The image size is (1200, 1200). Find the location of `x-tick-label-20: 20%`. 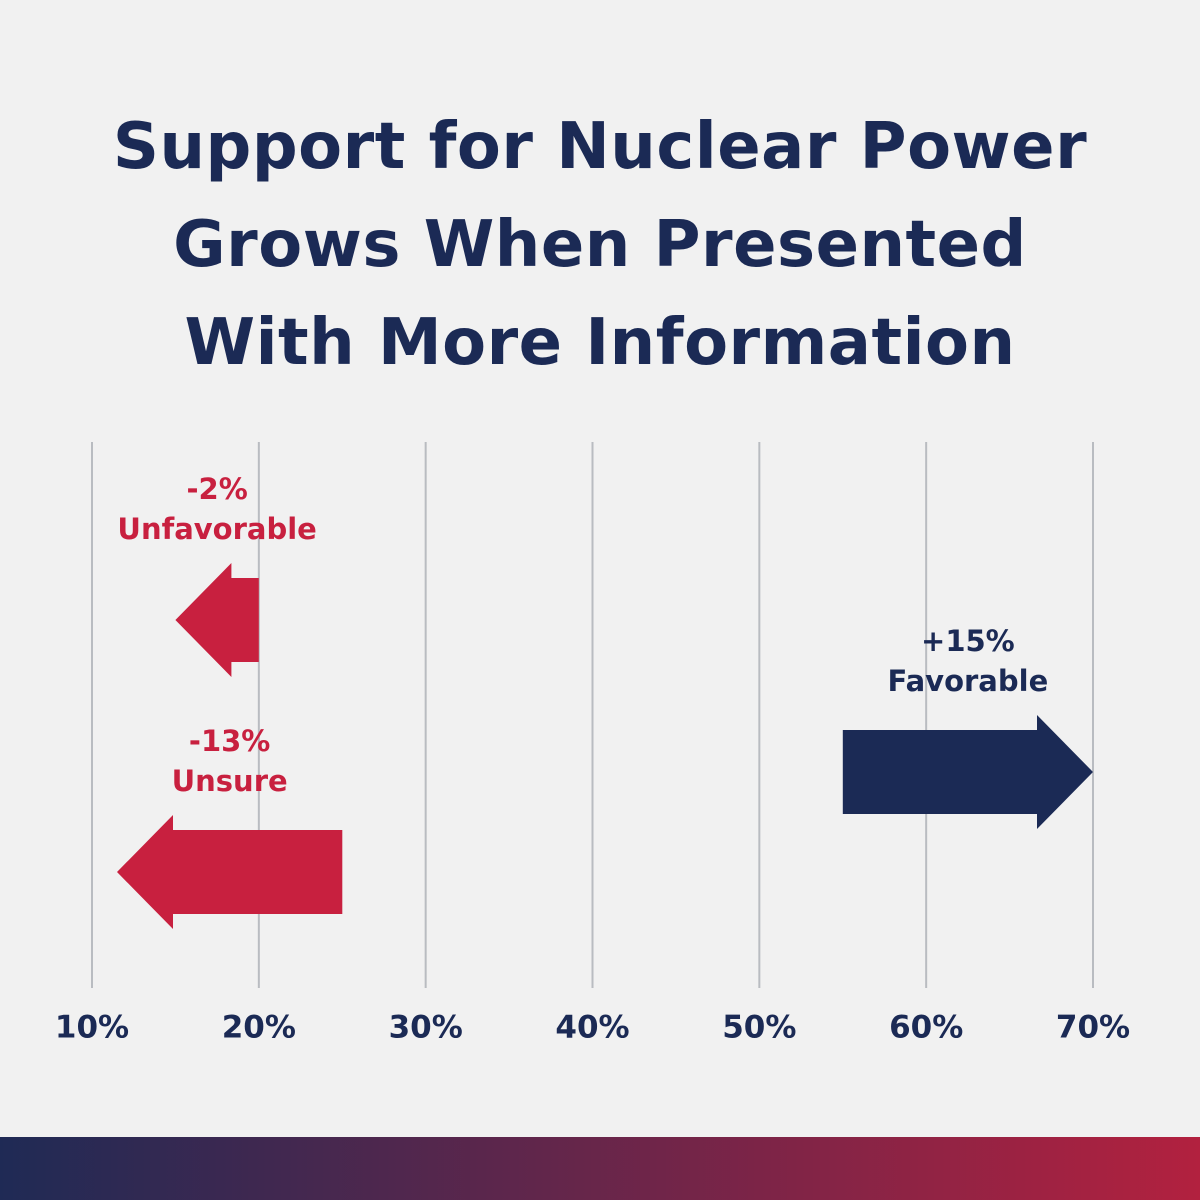

x-tick-label-20: 20% is located at coordinates (259, 1028).